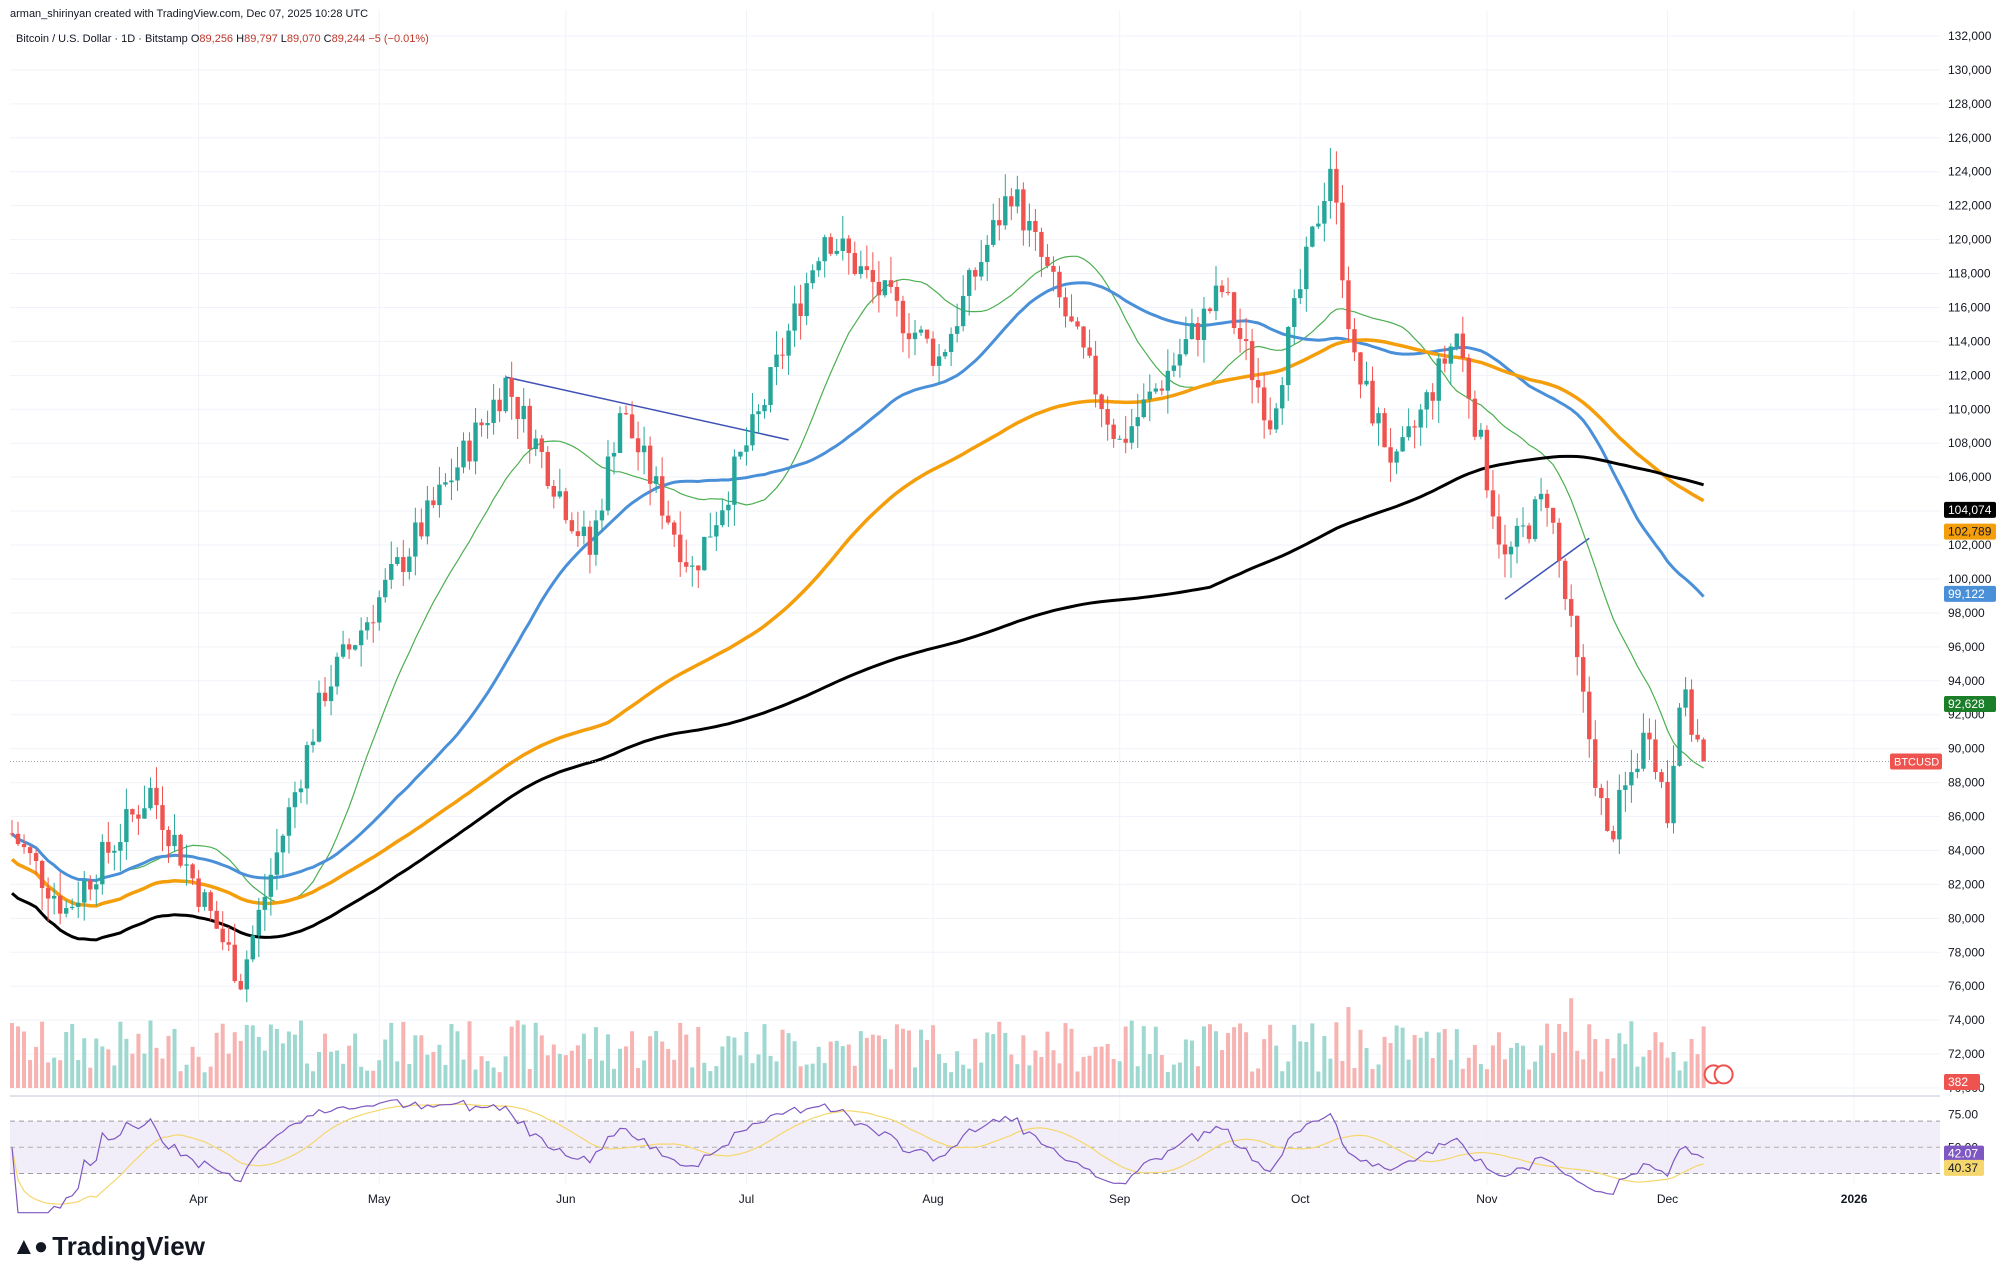 Image resolution: width=2014 pixels, height=1269 pixels. Describe the element at coordinates (1966, 884) in the screenshot. I see `price-tick-label: 82,000` at that location.